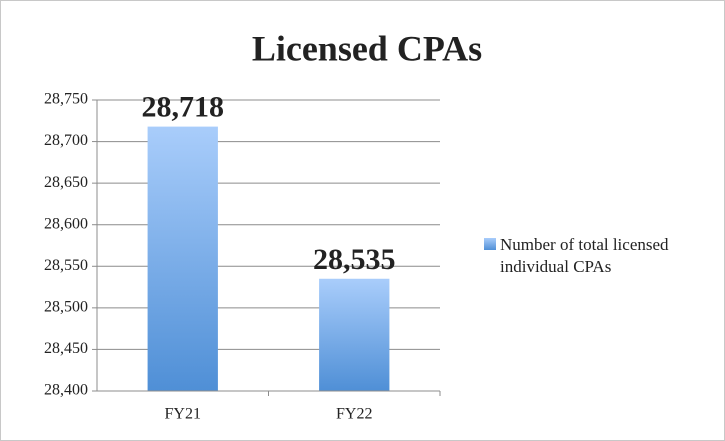  I want to click on legend-label: Number of total licensed individual CPAs, so click(584, 255).